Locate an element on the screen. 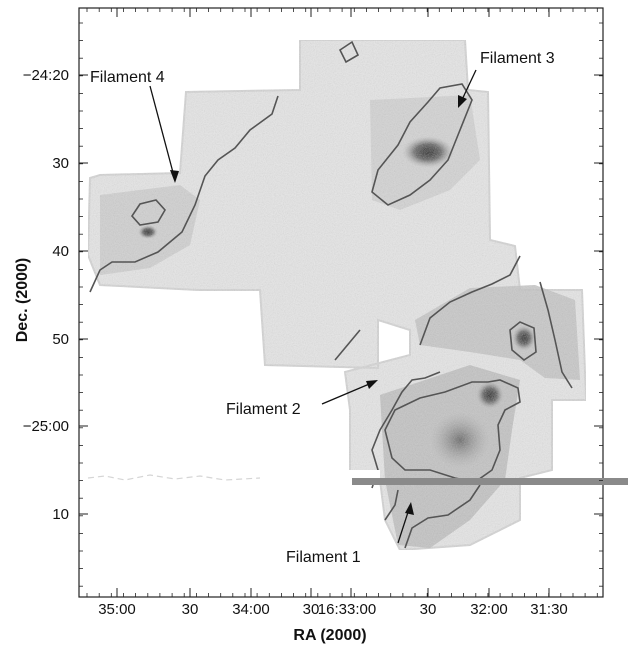 The height and width of the screenshot is (648, 628). contour-east is located at coordinates (470, 300).